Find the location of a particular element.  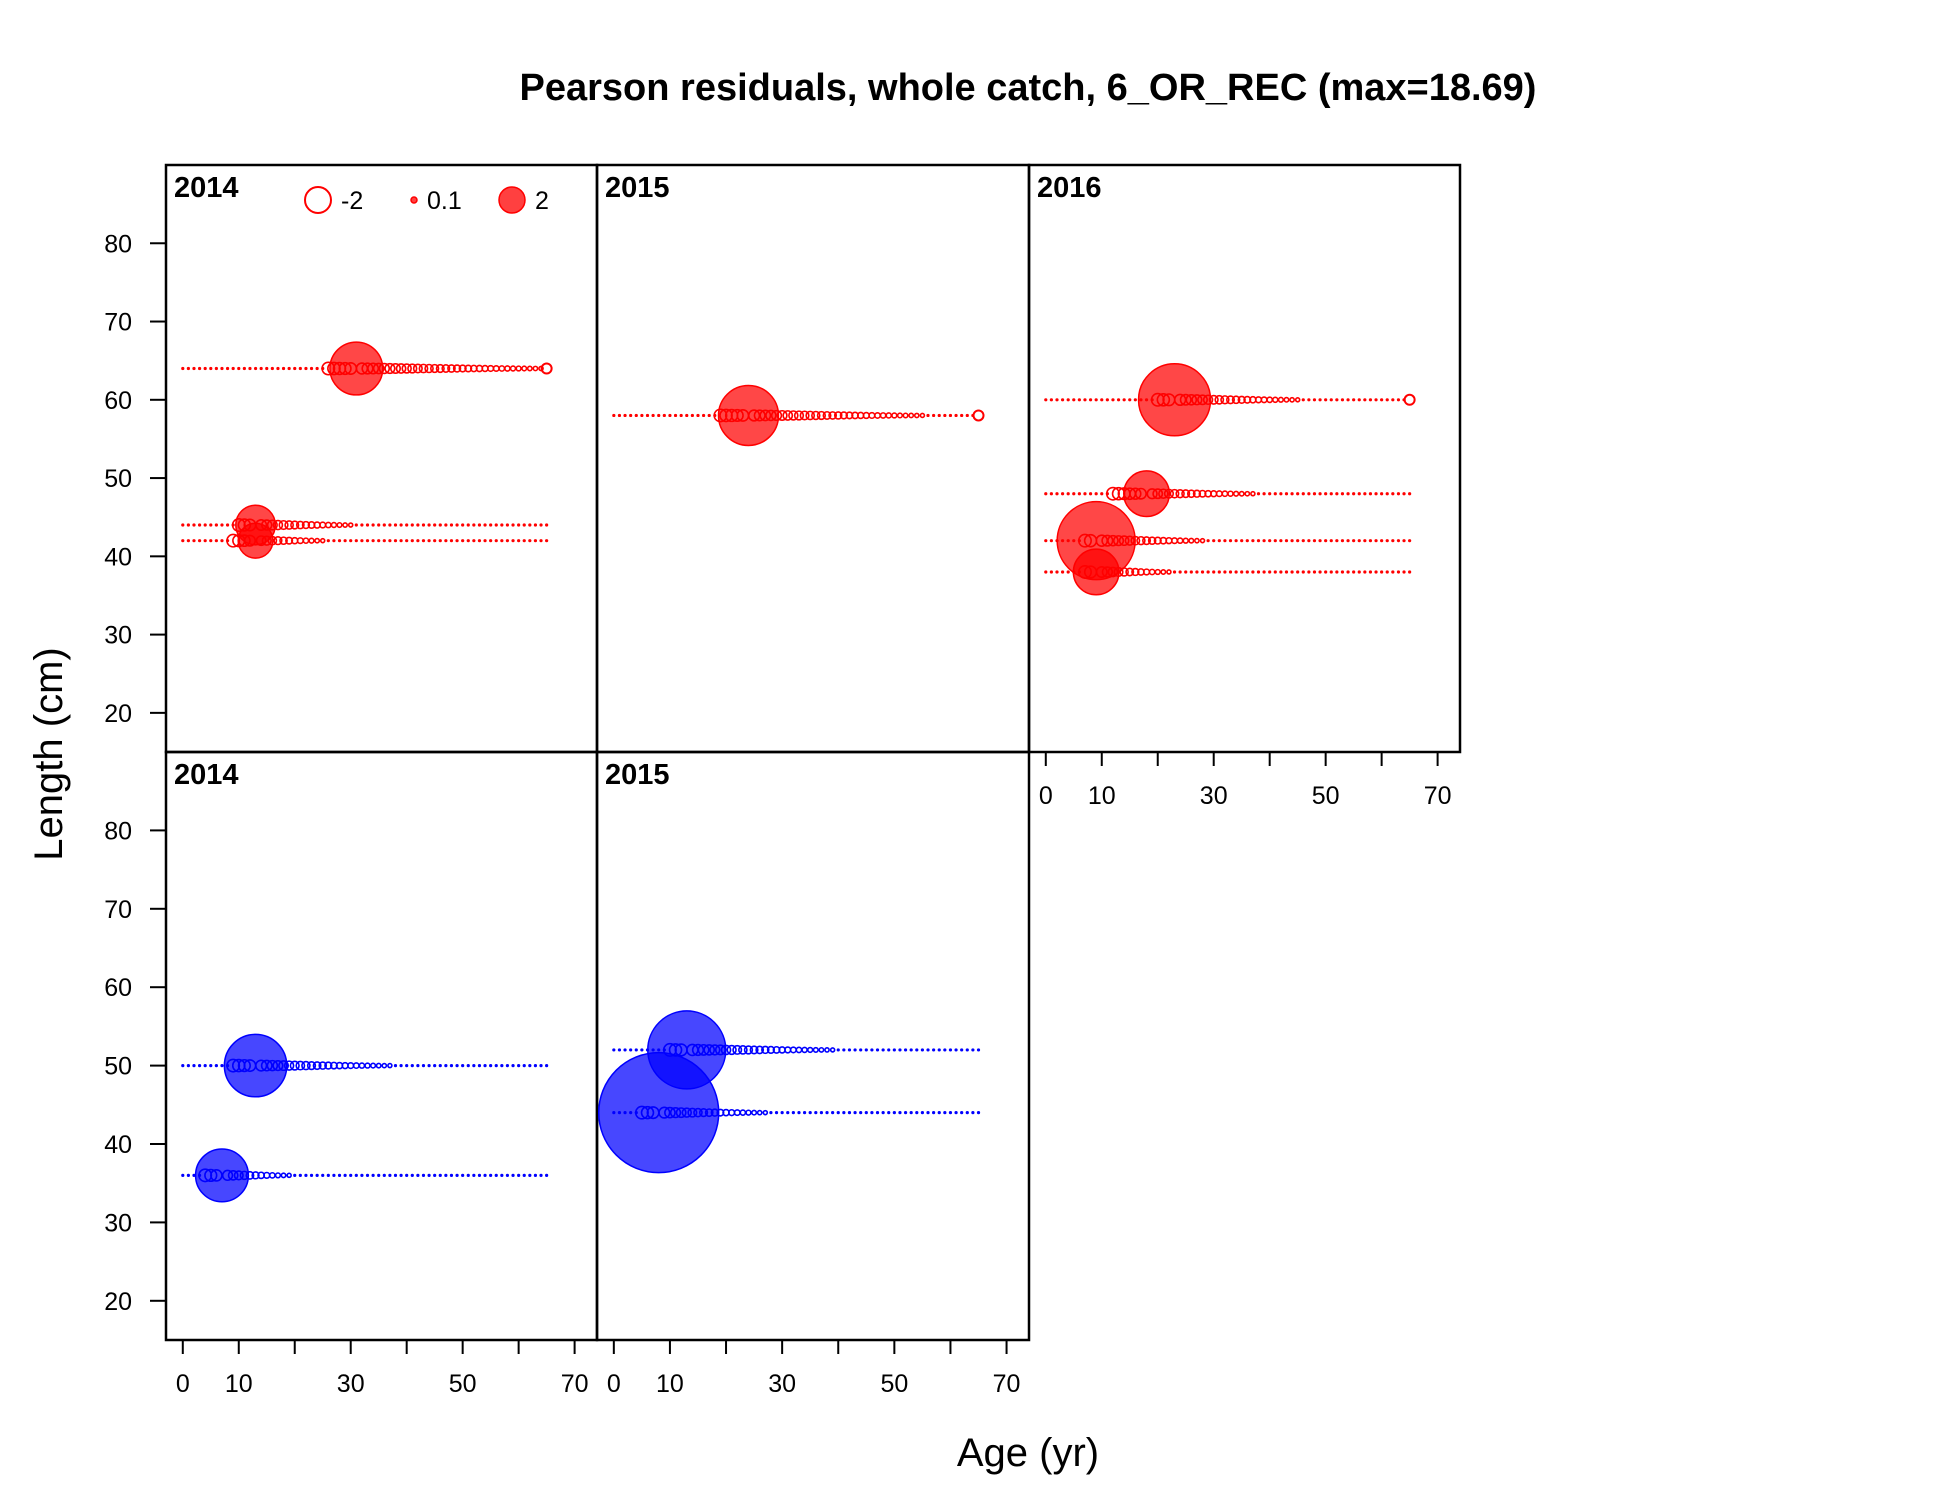

y-tick-label: 70 is located at coordinates (118, 323).